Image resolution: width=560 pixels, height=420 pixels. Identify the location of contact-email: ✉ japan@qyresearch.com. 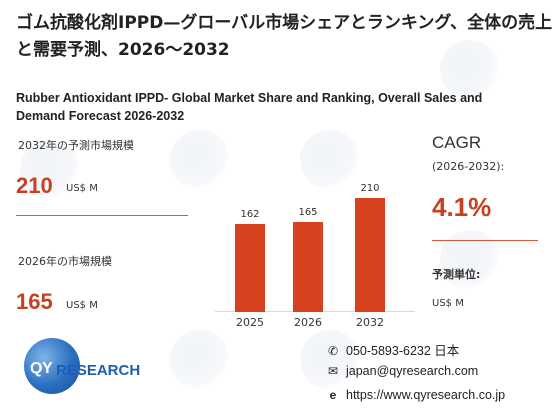
(402, 371).